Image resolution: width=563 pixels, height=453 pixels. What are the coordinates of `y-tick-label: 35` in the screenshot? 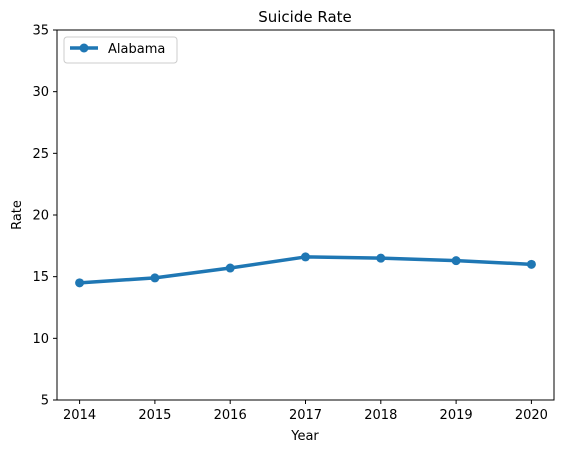 It's located at (40, 31).